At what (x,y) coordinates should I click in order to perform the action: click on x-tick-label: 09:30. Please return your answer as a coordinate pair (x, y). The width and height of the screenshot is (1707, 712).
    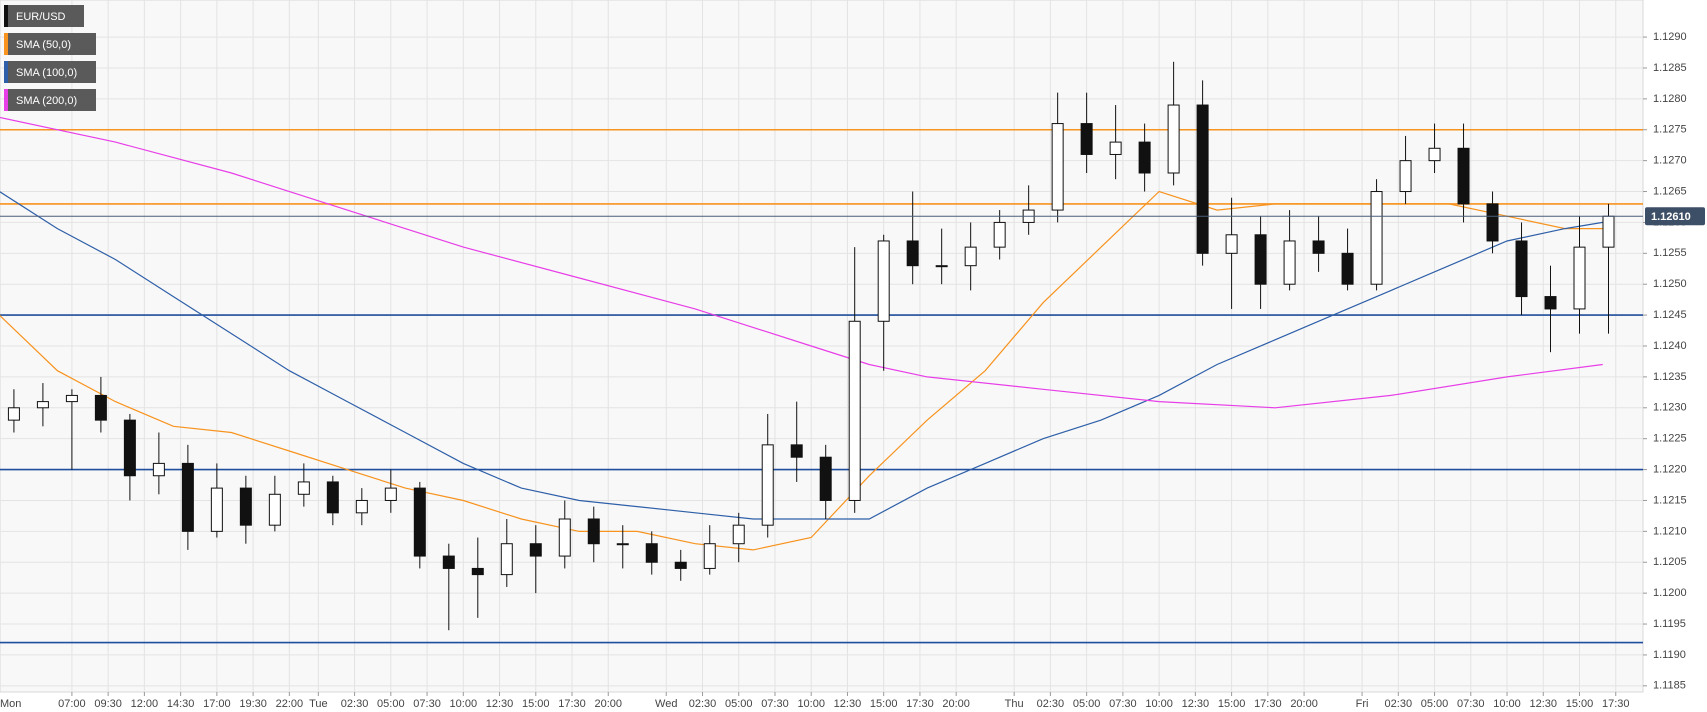
    Looking at the image, I should click on (108, 704).